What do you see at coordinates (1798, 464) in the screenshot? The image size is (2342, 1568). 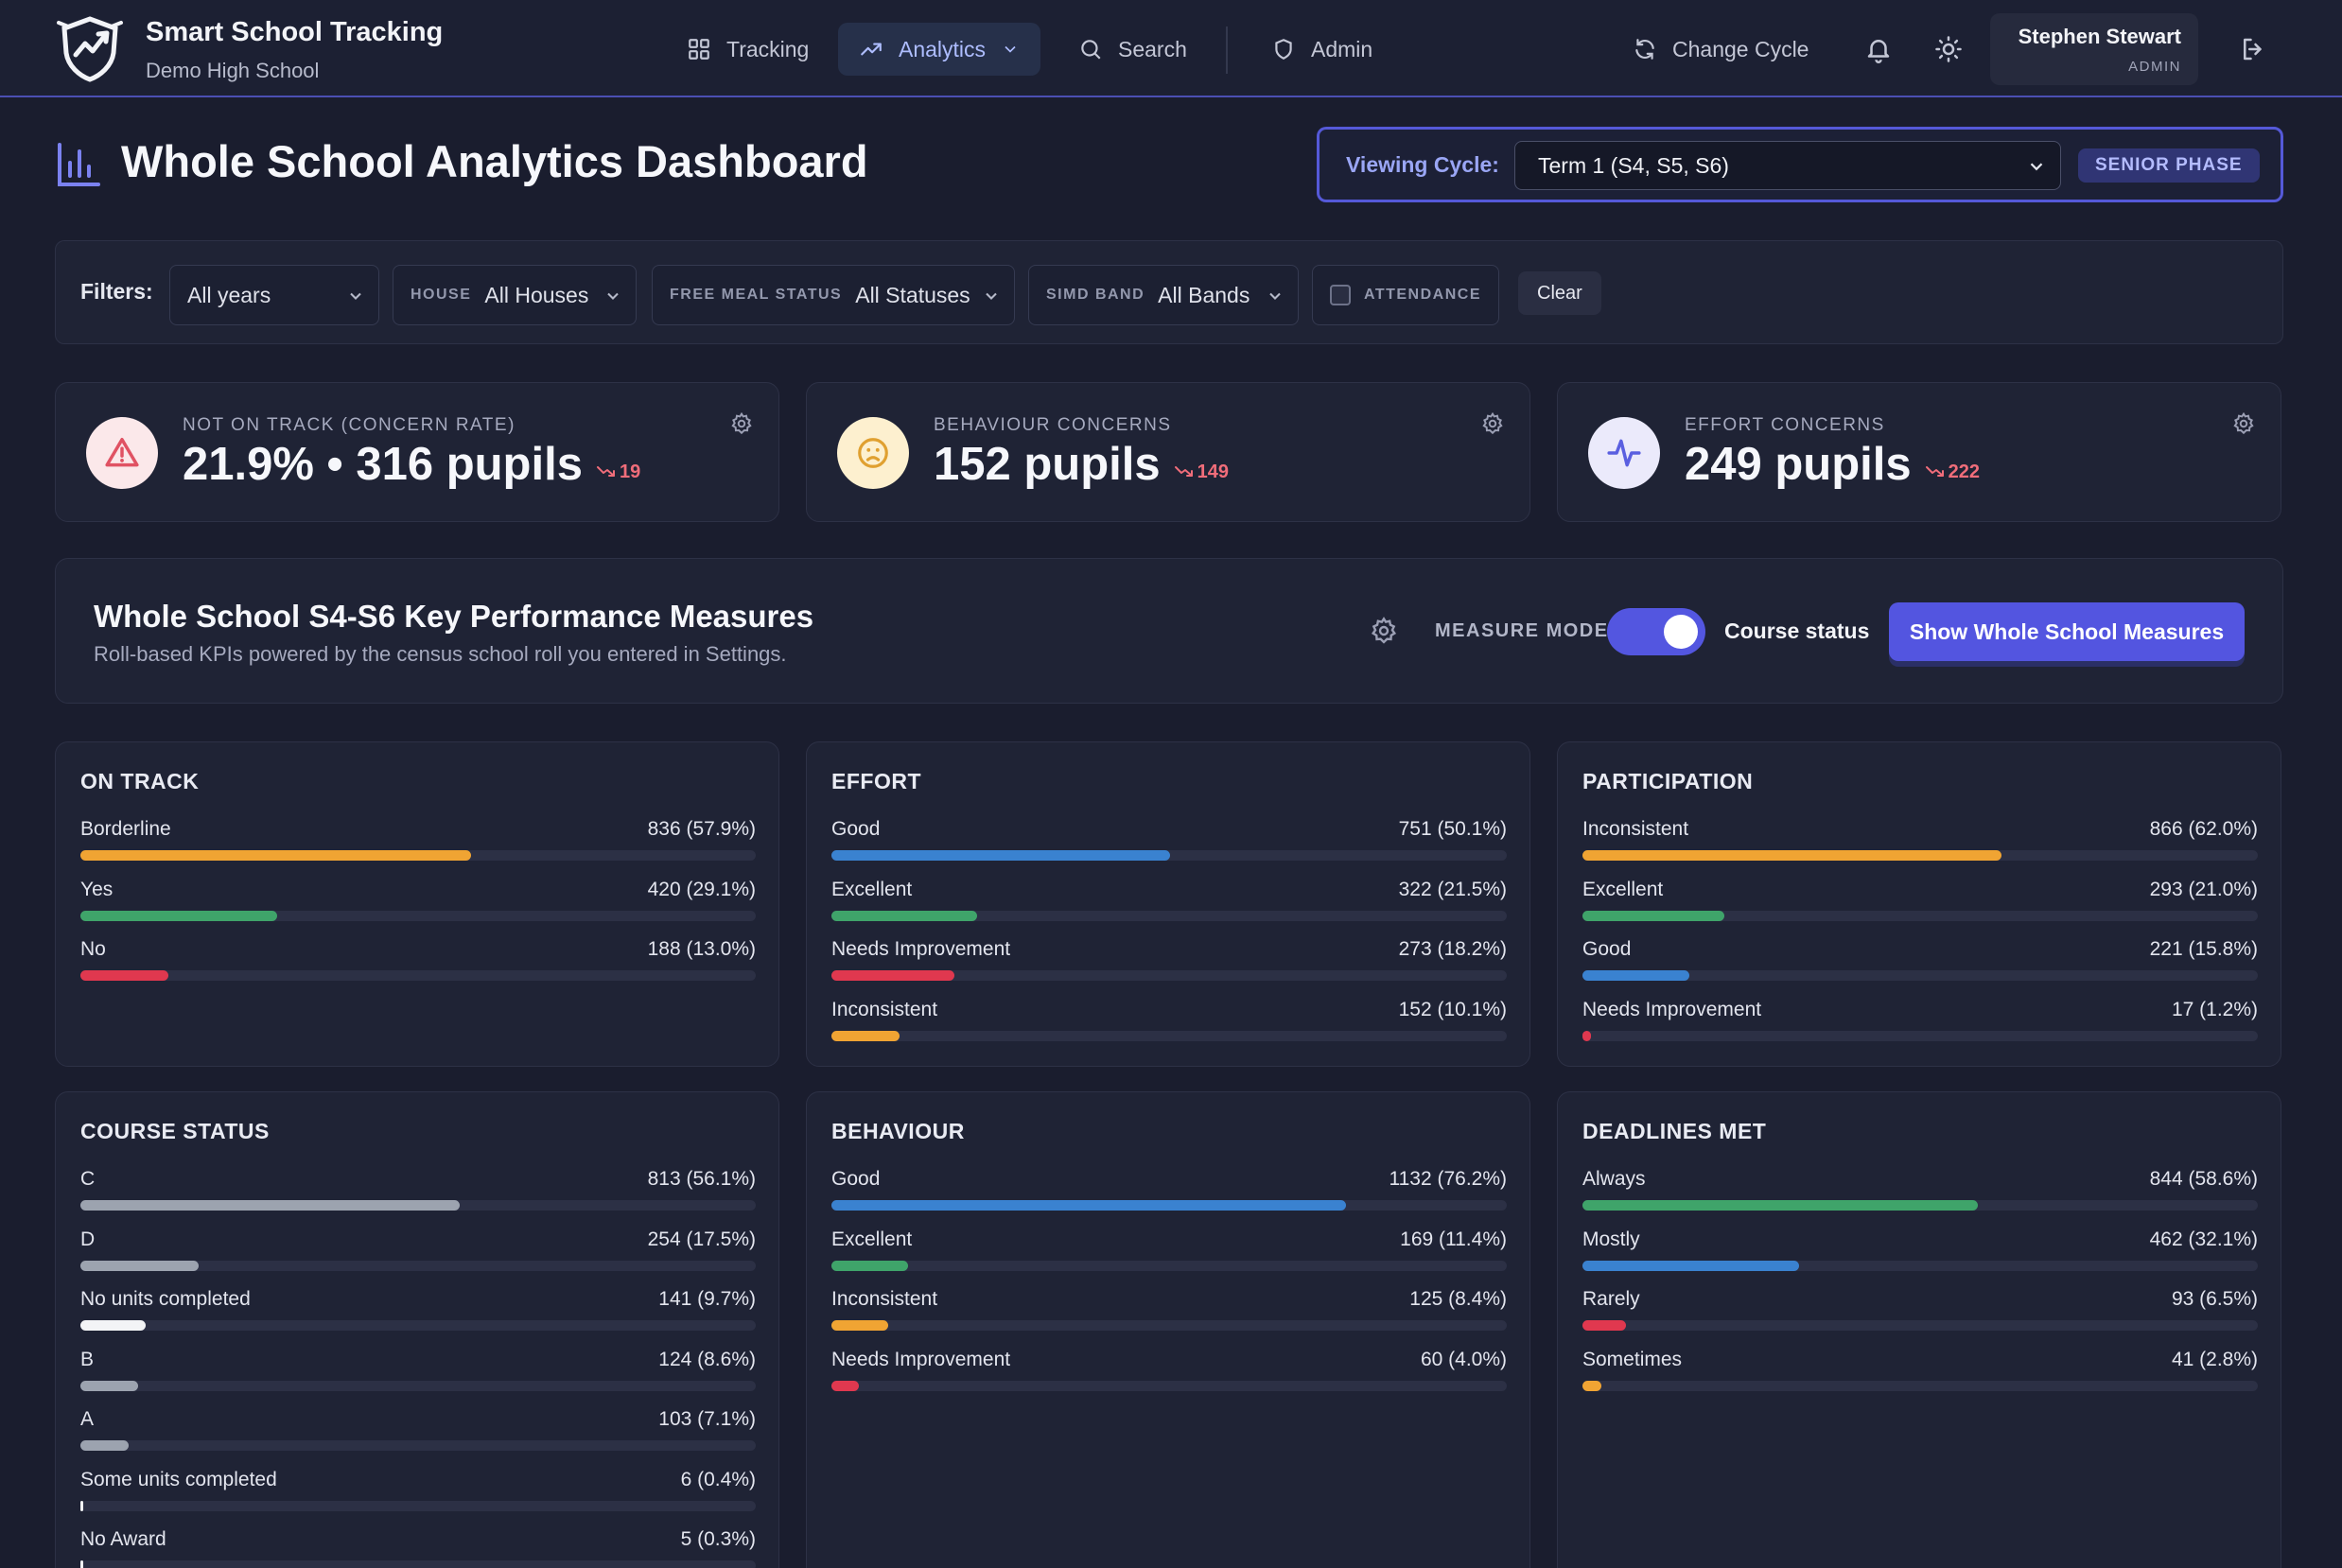 I see `summary-value: 249 pupils` at bounding box center [1798, 464].